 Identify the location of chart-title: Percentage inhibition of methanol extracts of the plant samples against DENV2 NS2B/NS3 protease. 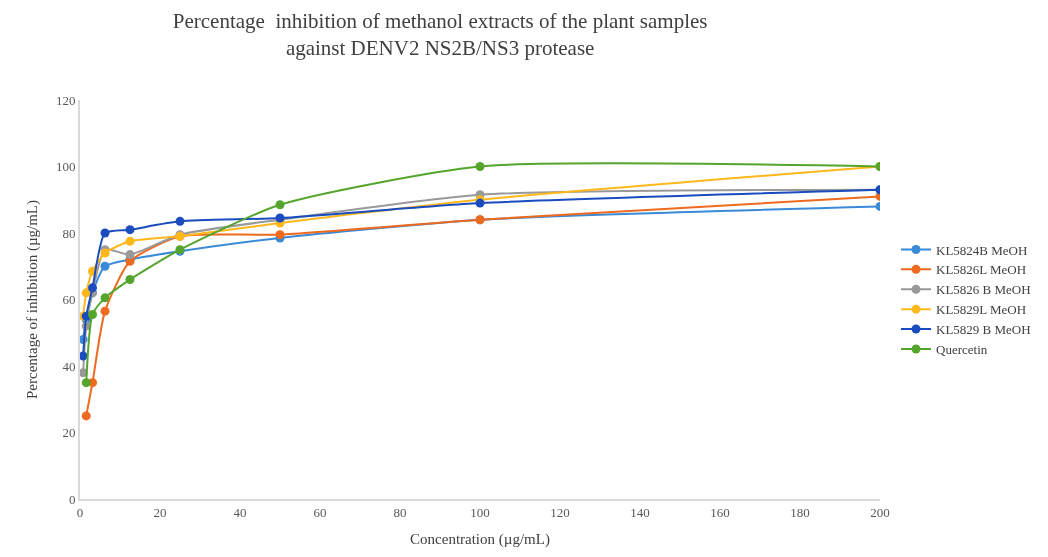
(440, 34).